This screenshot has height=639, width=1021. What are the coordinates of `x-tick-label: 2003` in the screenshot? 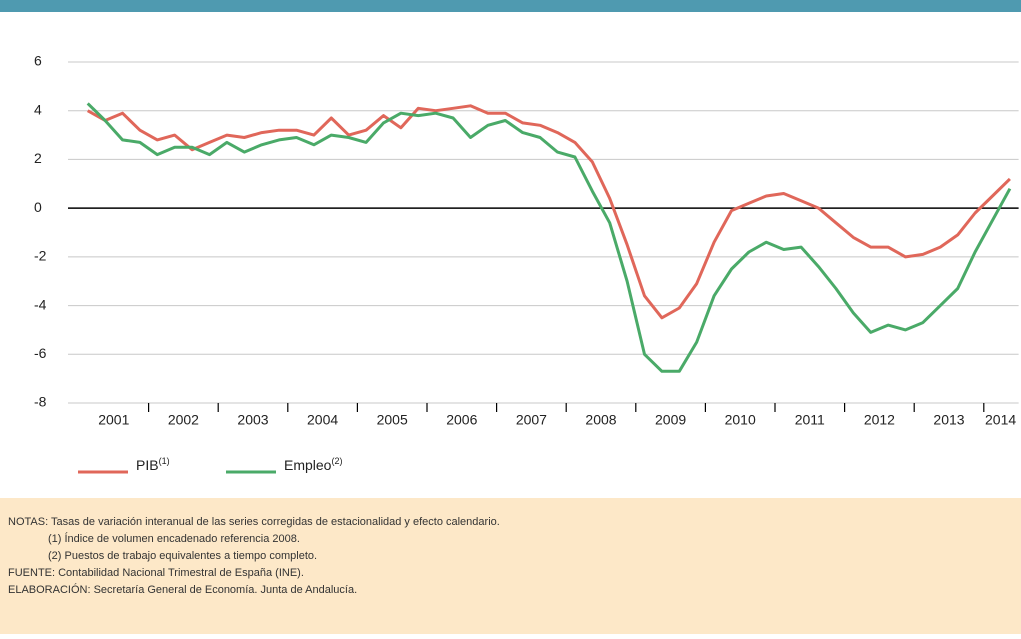 It's located at (252, 420).